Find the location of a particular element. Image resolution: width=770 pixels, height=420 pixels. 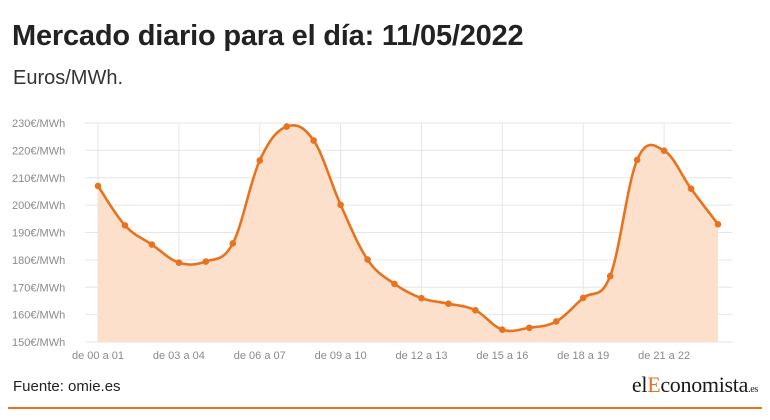

page-title: Mercado diario para el día: 11/05/2022 is located at coordinates (268, 36).